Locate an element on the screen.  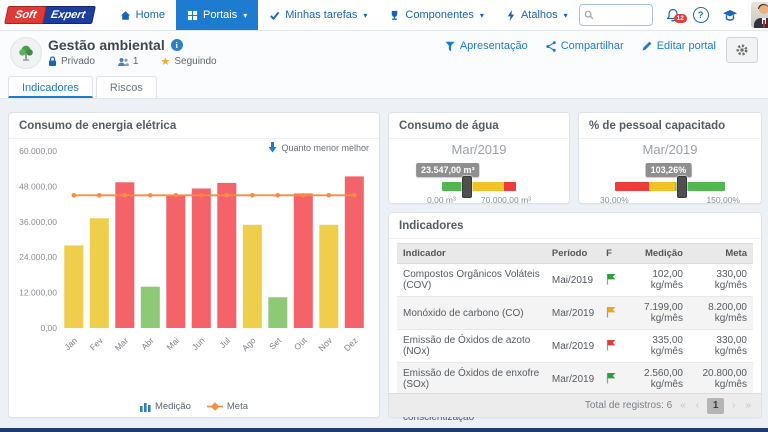
nav-item-minhas-tarefas: Minhas tarefas ▾ is located at coordinates (318, 15).